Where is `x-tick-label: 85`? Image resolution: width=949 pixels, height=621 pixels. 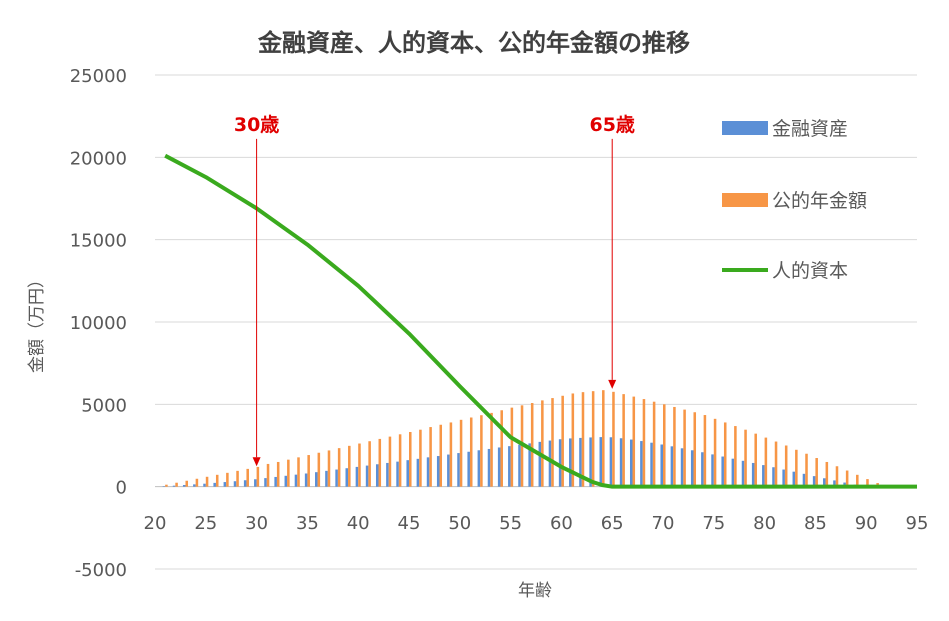 x-tick-label: 85 is located at coordinates (815, 523).